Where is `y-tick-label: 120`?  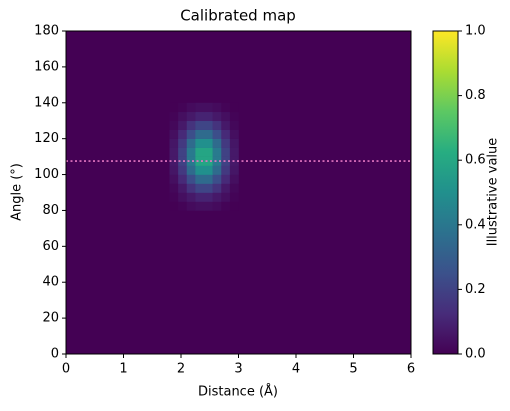
y-tick-label: 120 is located at coordinates (46, 138).